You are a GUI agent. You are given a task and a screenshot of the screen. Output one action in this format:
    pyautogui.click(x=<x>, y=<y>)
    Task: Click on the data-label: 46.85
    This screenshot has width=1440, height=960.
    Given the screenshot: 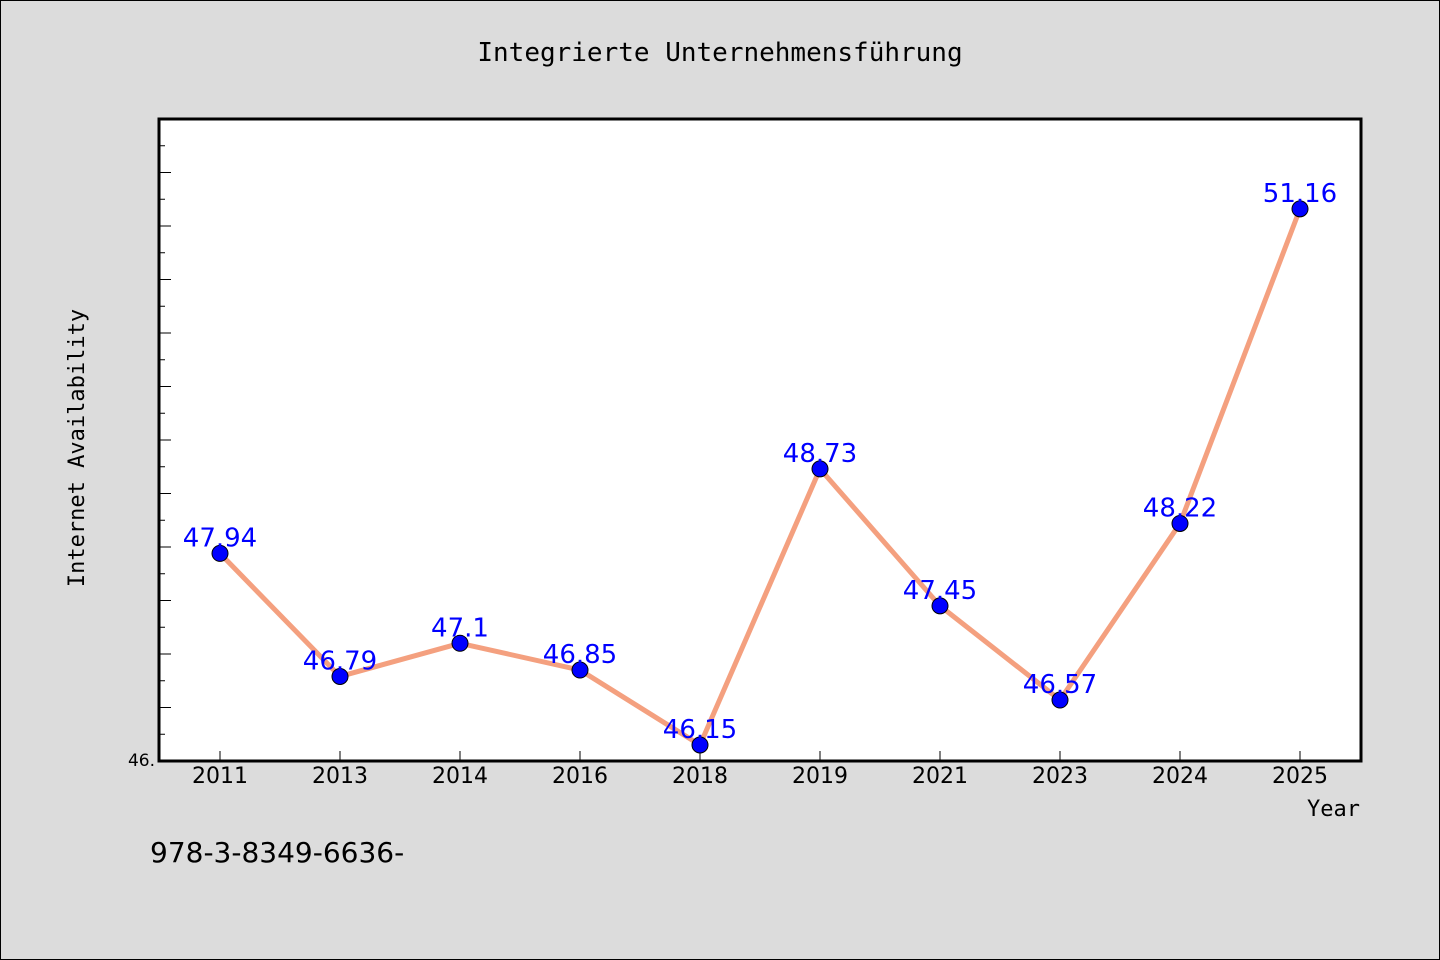 What is the action you would take?
    pyautogui.click(x=580, y=655)
    